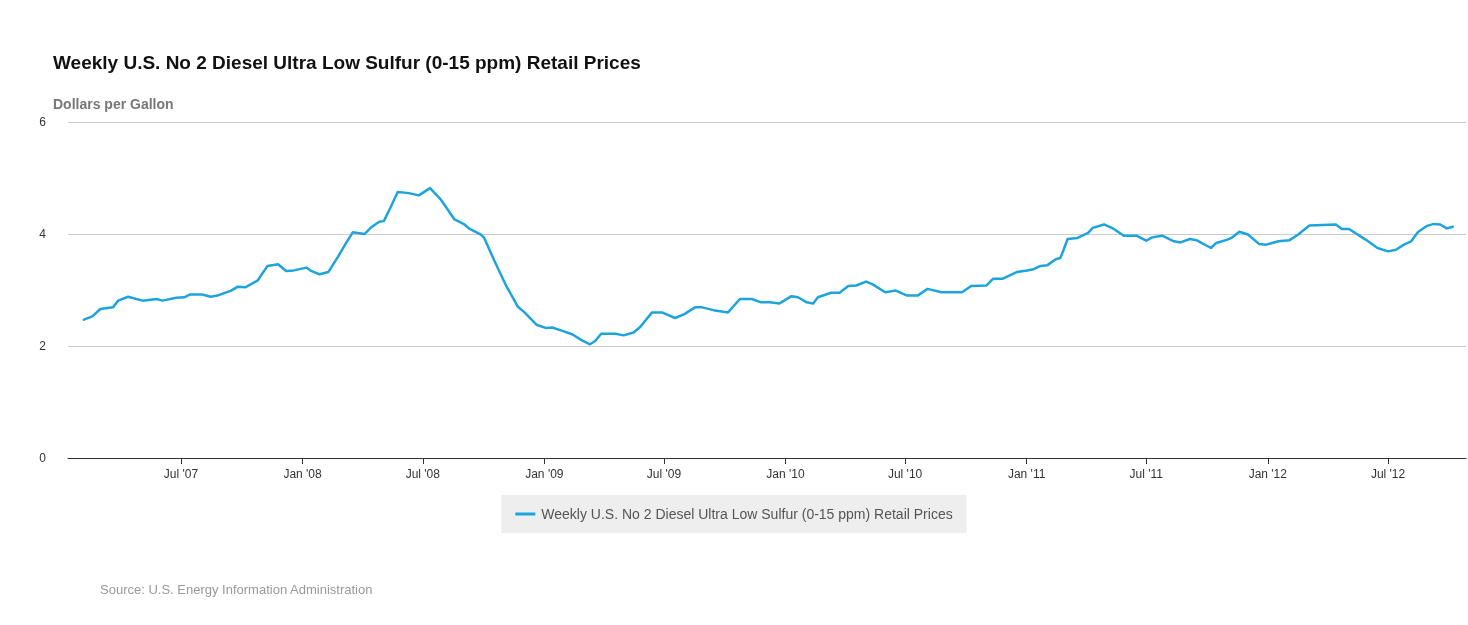 This screenshot has height=625, width=1468. What do you see at coordinates (664, 474) in the screenshot?
I see `x-tick-label: Jul '09` at bounding box center [664, 474].